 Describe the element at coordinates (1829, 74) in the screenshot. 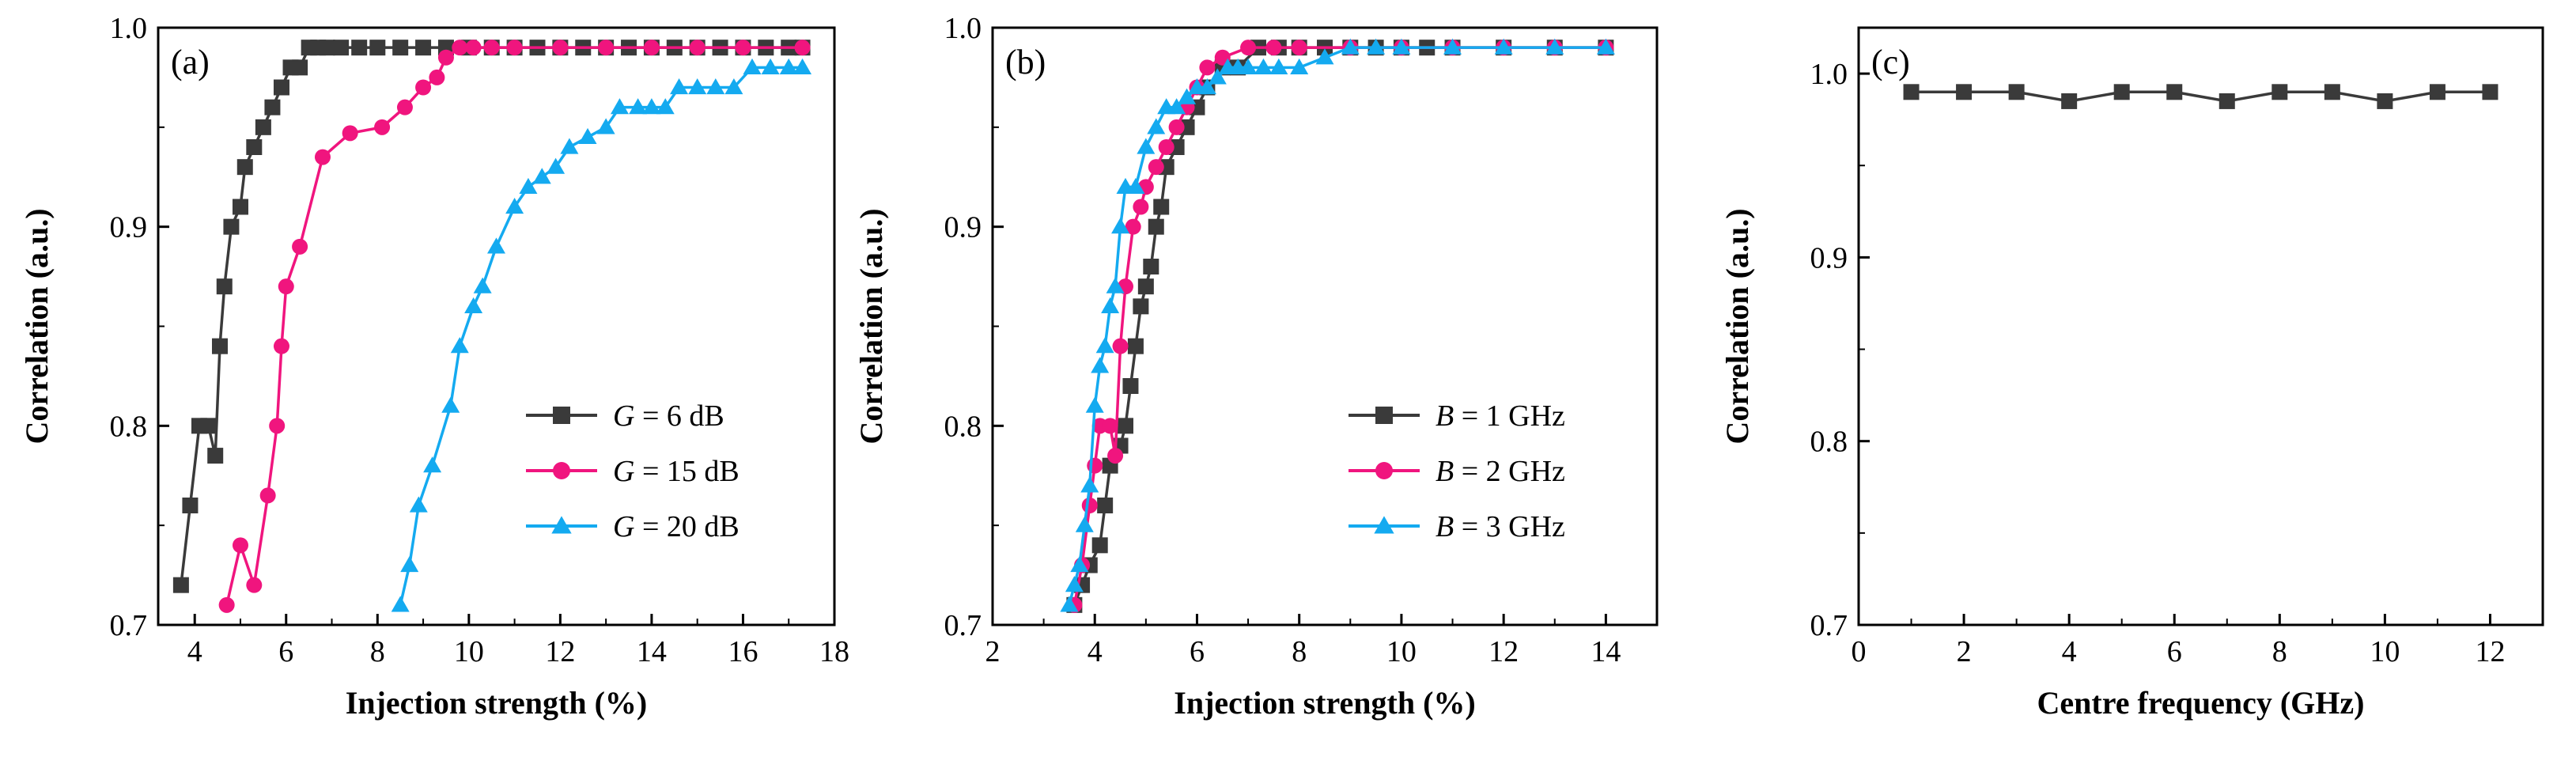

I see `panel-c-y-tick-label: 1.0` at that location.